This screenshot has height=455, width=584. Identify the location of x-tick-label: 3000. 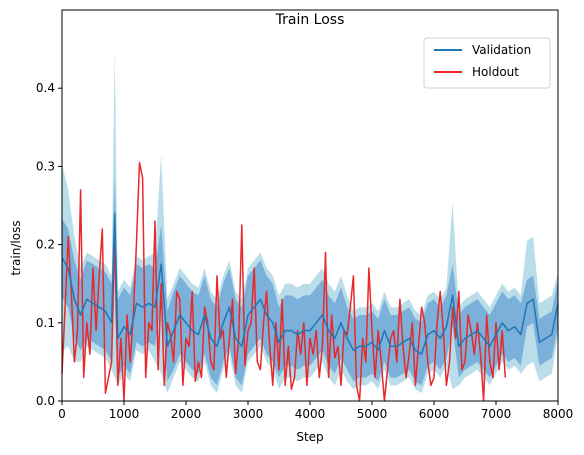
(248, 414).